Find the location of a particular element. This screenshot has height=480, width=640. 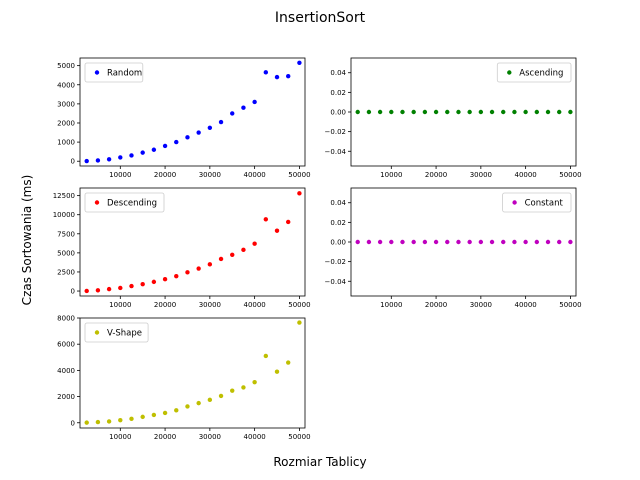

legend-box is located at coordinates (537, 202).